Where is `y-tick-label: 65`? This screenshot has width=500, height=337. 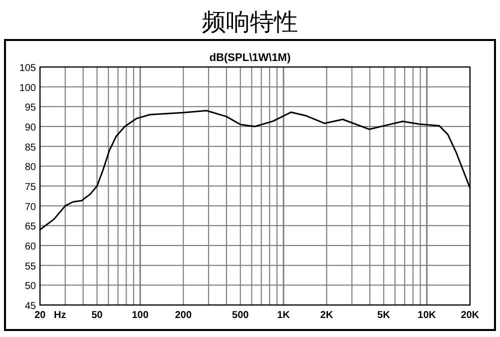 y-tick-label: 65 is located at coordinates (30, 227).